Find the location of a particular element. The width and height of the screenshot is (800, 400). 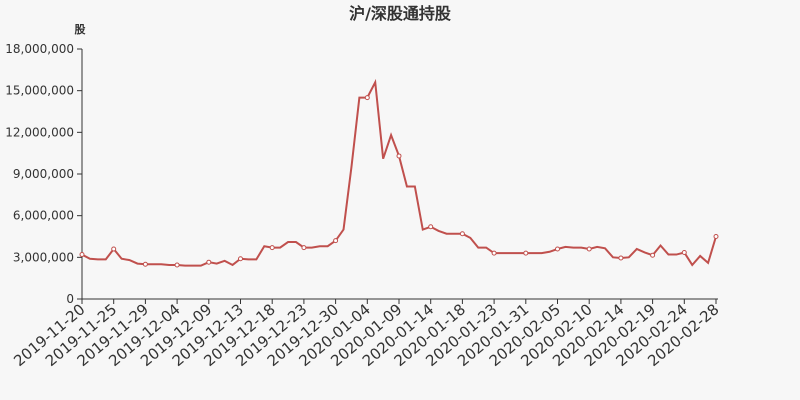

y-tick-label: 0 is located at coordinates (70, 299).